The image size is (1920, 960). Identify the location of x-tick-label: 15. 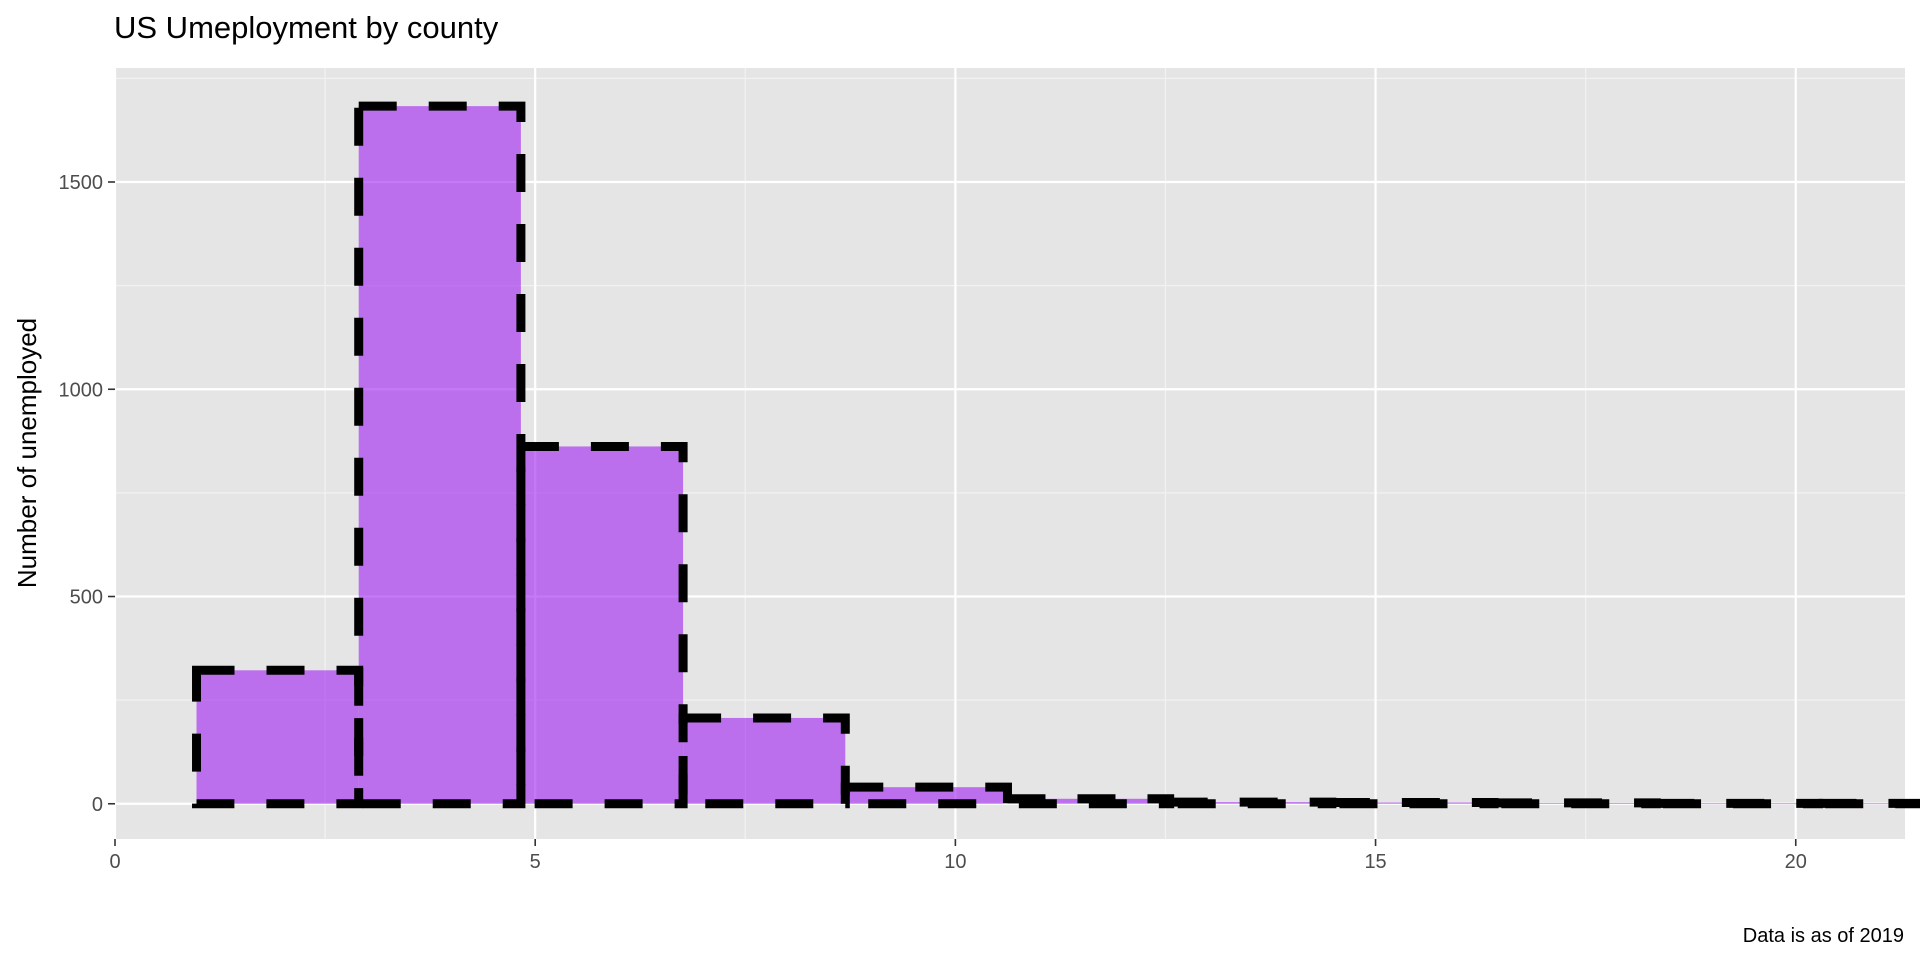
(1375, 862).